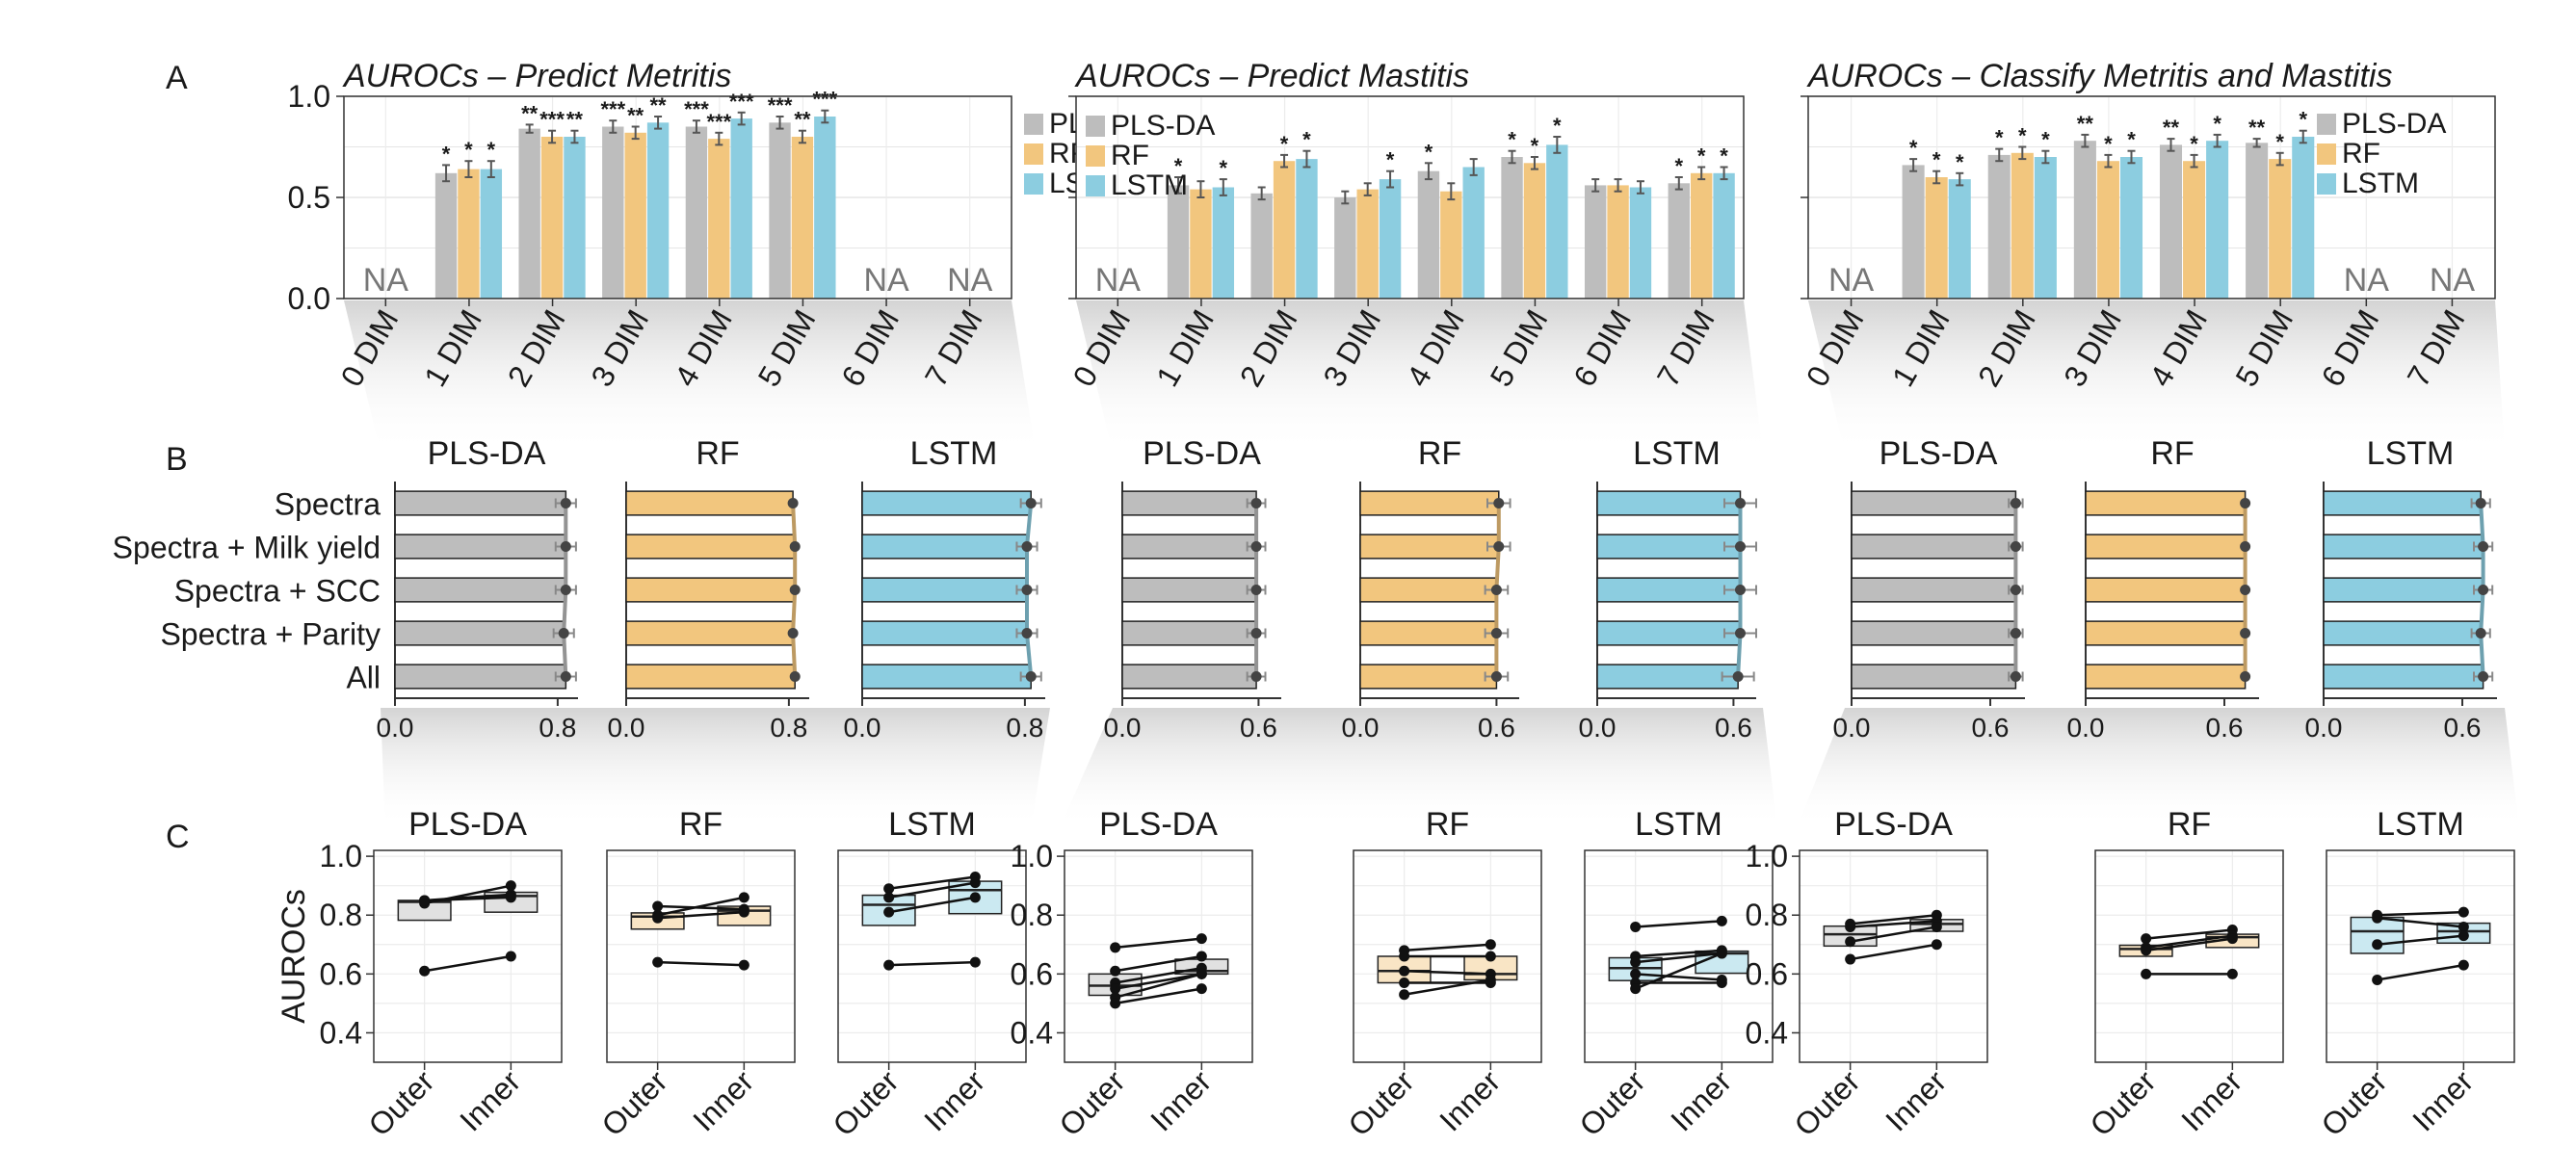  Describe the element at coordinates (1032, 1032) in the screenshot. I see `y-tick-label: 0.4` at that location.